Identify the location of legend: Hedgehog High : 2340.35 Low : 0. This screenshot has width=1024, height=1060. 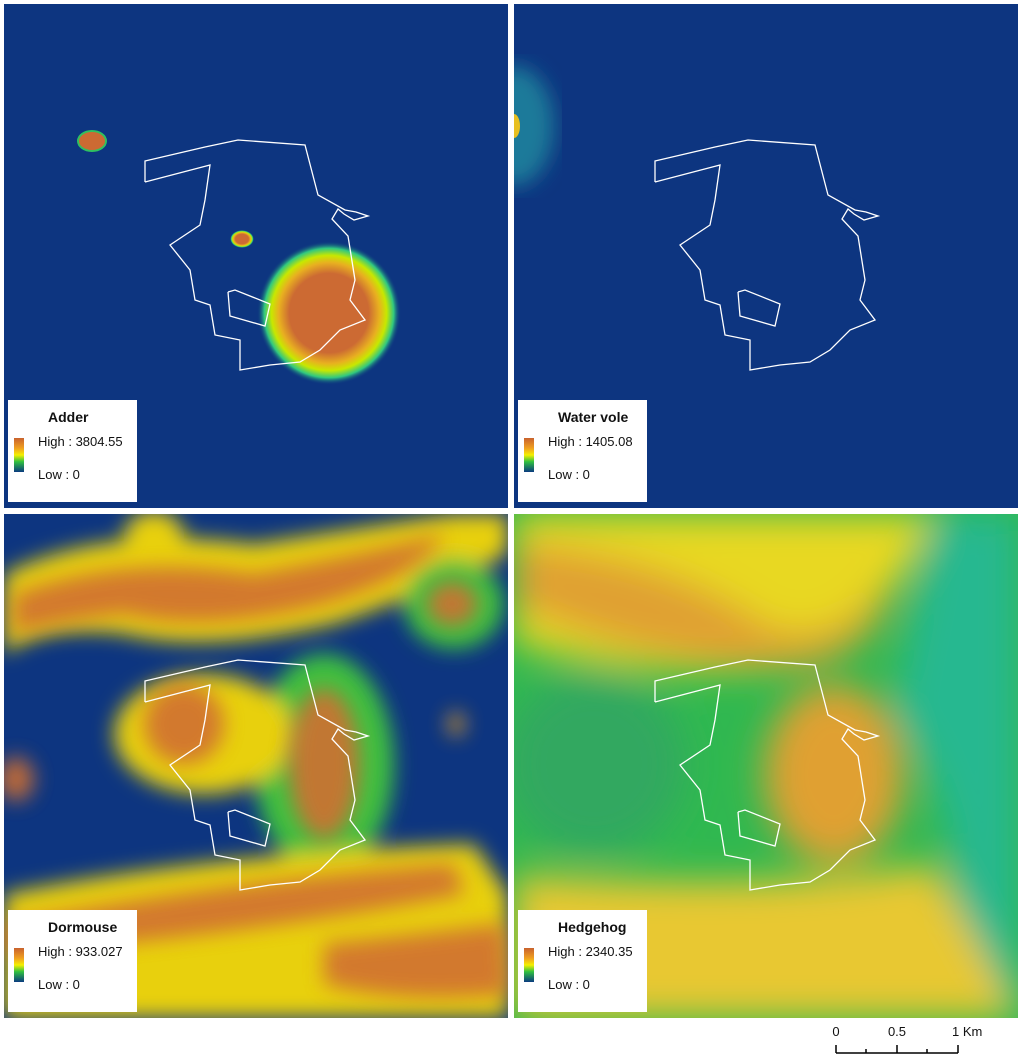
(582, 961).